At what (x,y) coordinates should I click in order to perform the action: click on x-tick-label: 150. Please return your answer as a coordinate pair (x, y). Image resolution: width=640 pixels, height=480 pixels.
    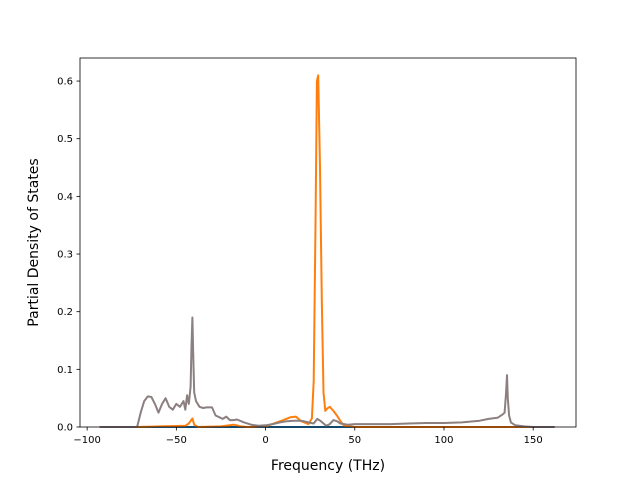
    Looking at the image, I should click on (533, 440).